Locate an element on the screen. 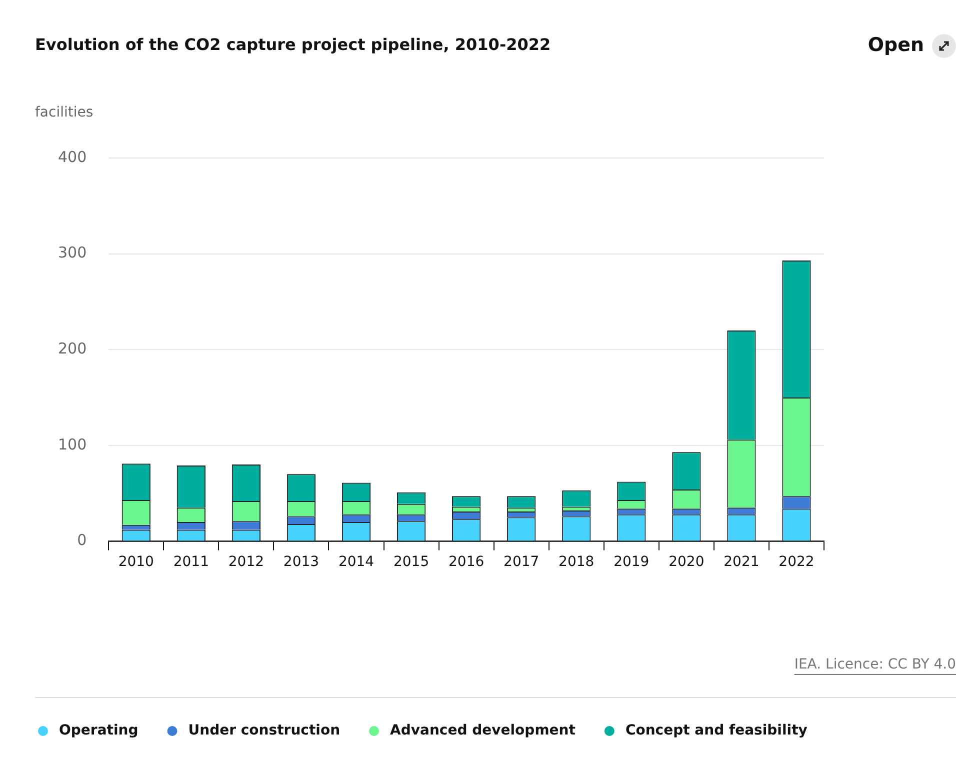 Image resolution: width=969 pixels, height=757 pixels. y-tick-label: 100 is located at coordinates (72, 444).